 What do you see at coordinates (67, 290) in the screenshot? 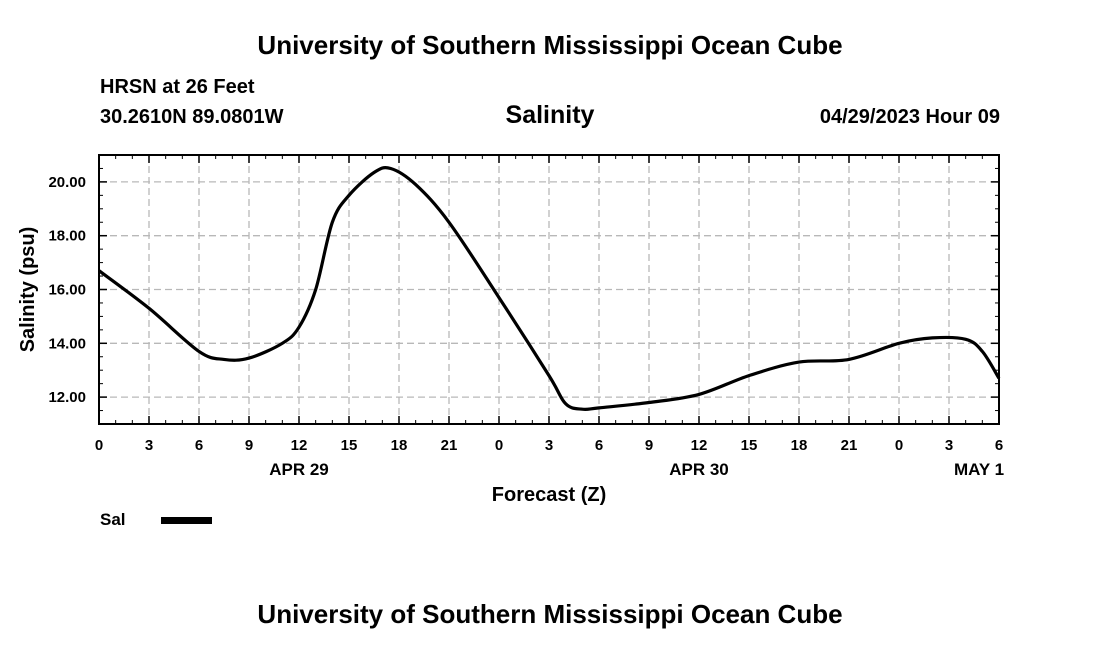
I see `y-tick-label: 16.00` at bounding box center [67, 290].